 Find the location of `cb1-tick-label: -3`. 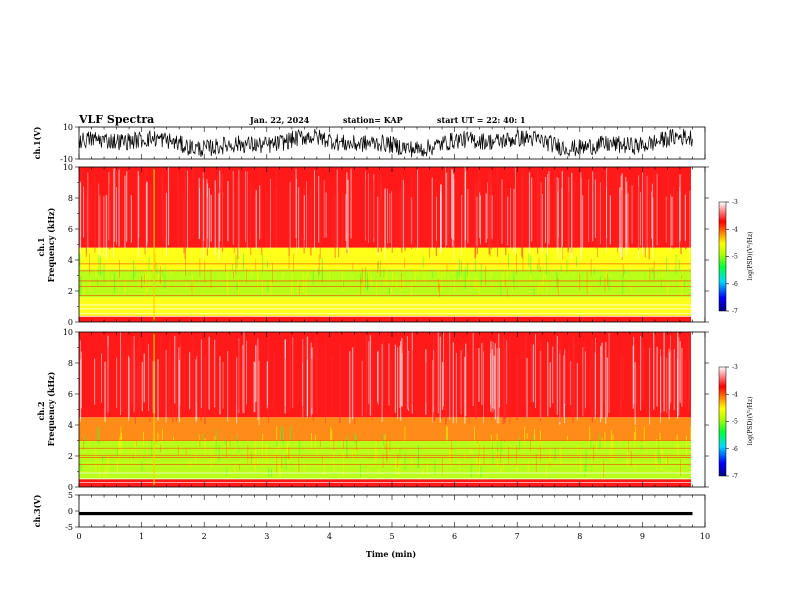

cb1-tick-label: -3 is located at coordinates (735, 202).